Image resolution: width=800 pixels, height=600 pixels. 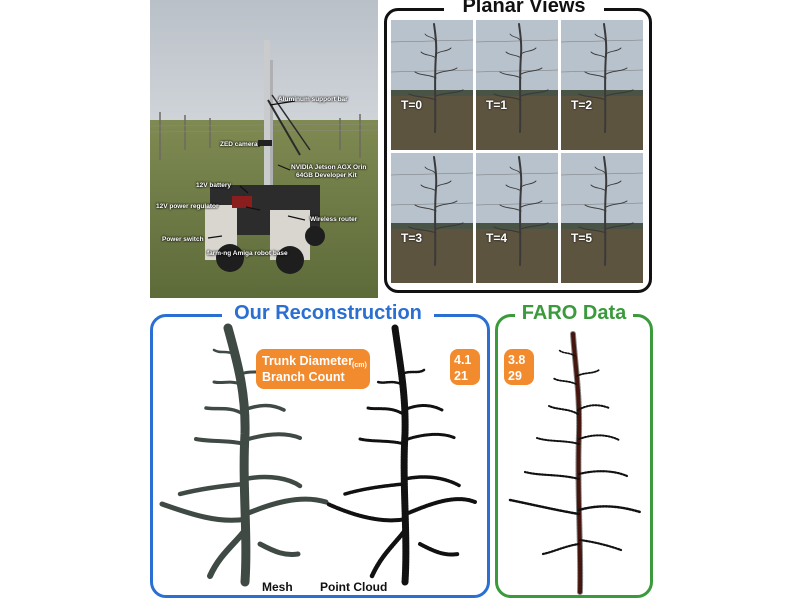 I want to click on planar-frame: T=0, so click(x=432, y=85).